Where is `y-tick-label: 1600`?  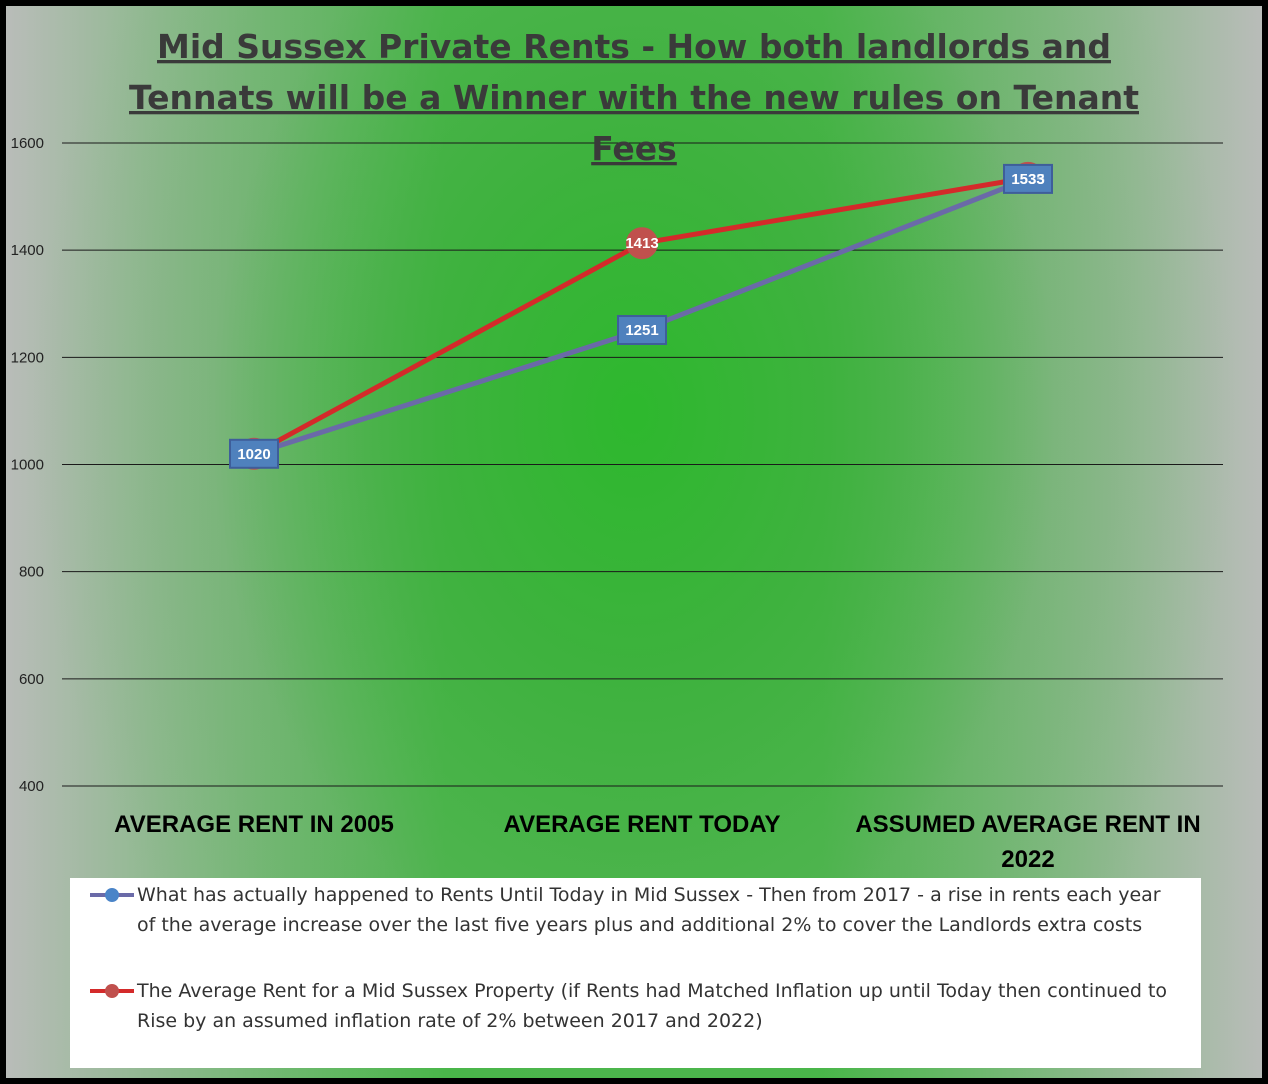
y-tick-label: 1600 is located at coordinates (27, 143).